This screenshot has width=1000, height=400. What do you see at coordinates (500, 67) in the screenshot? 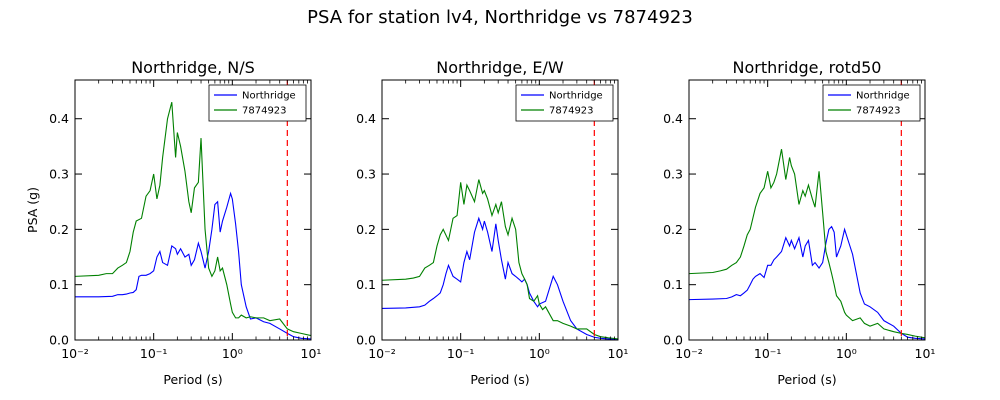
I see `chart-title: Northridge, E/W` at bounding box center [500, 67].